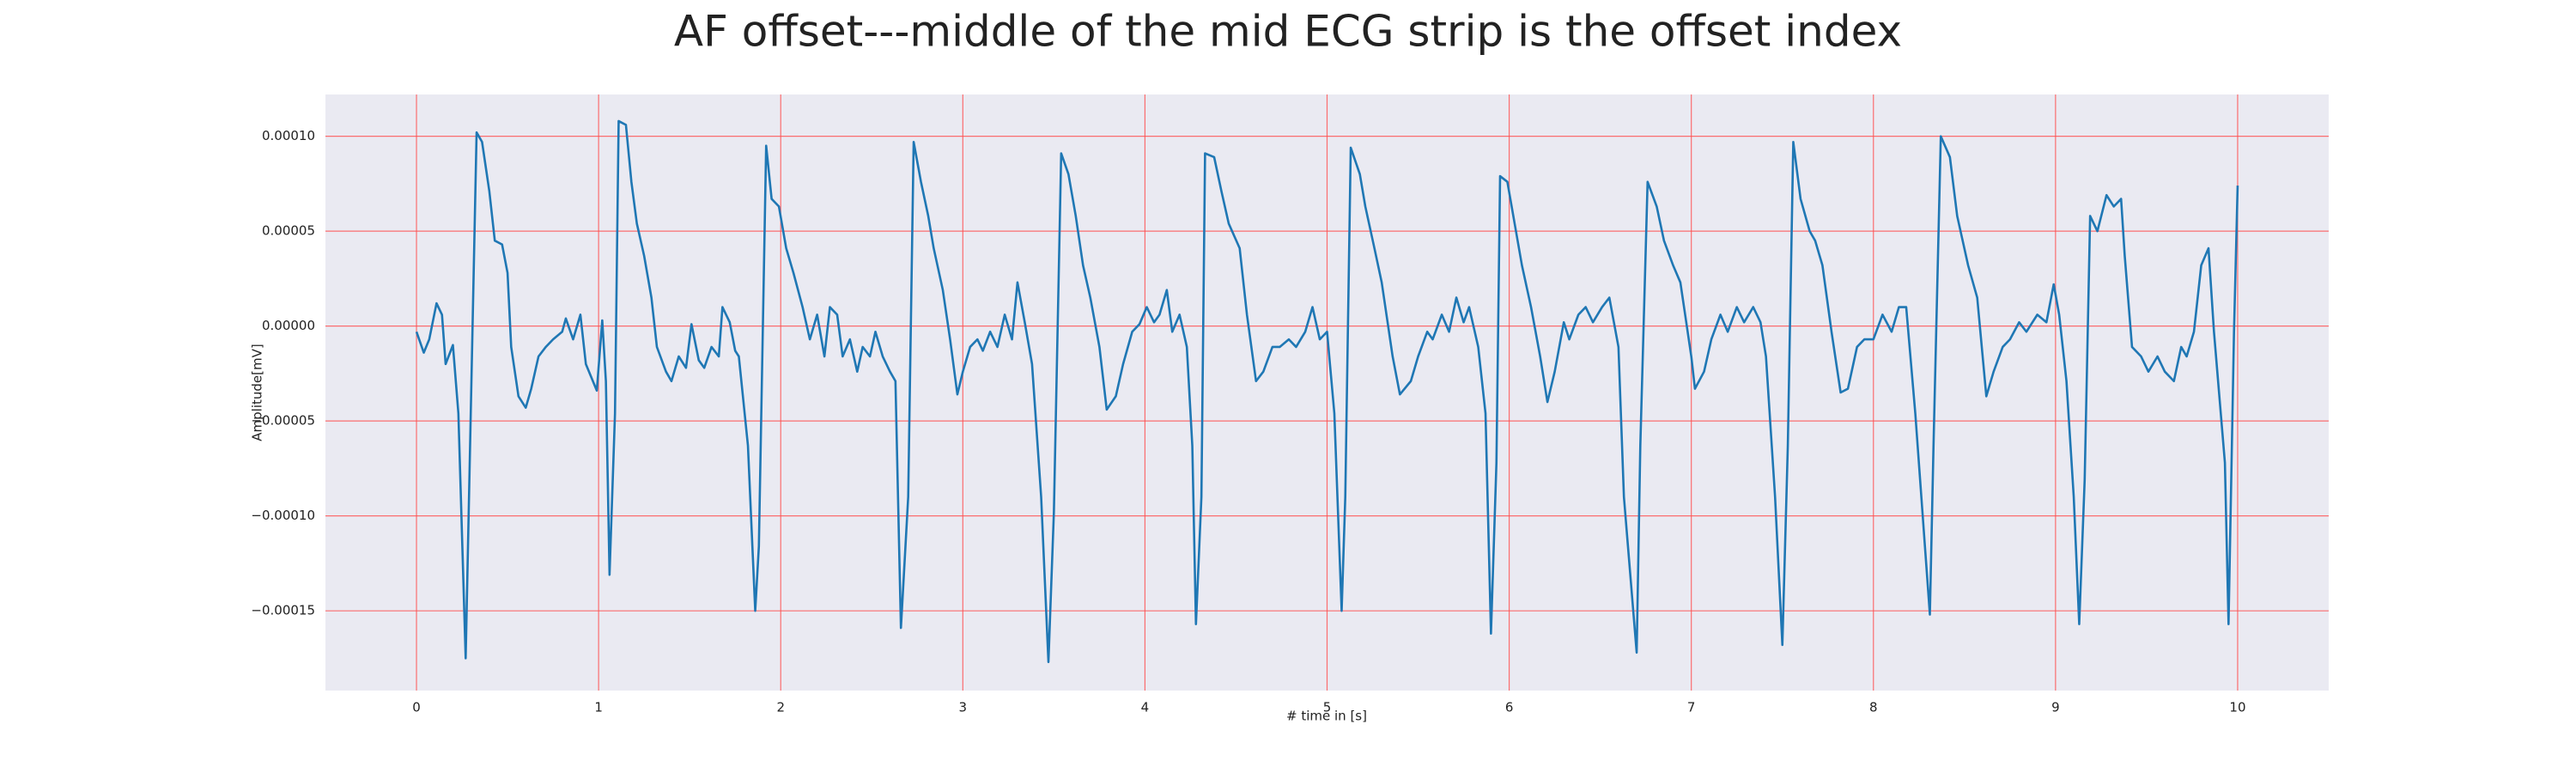 The image size is (2576, 773). I want to click on y-tick-label: −0.00015, so click(283, 610).